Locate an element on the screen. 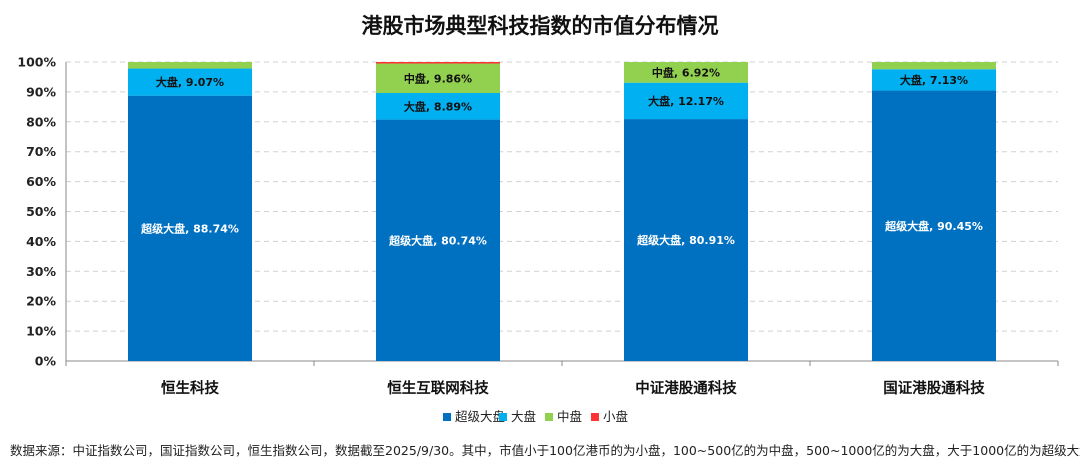 The image size is (1080, 470). data-label: 中盘, 6.92% is located at coordinates (686, 72).